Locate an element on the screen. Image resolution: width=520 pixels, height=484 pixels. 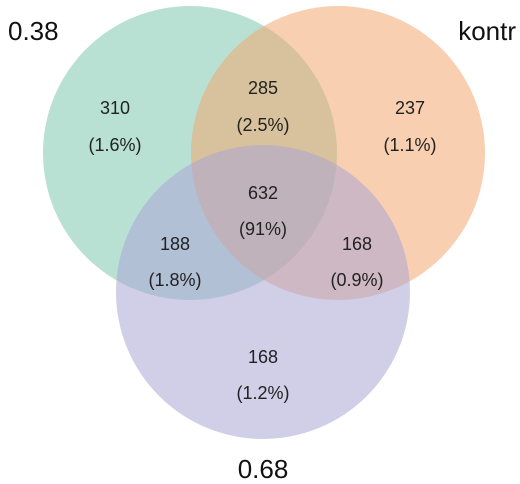
region-ac-count: 188 is located at coordinates (175, 244).